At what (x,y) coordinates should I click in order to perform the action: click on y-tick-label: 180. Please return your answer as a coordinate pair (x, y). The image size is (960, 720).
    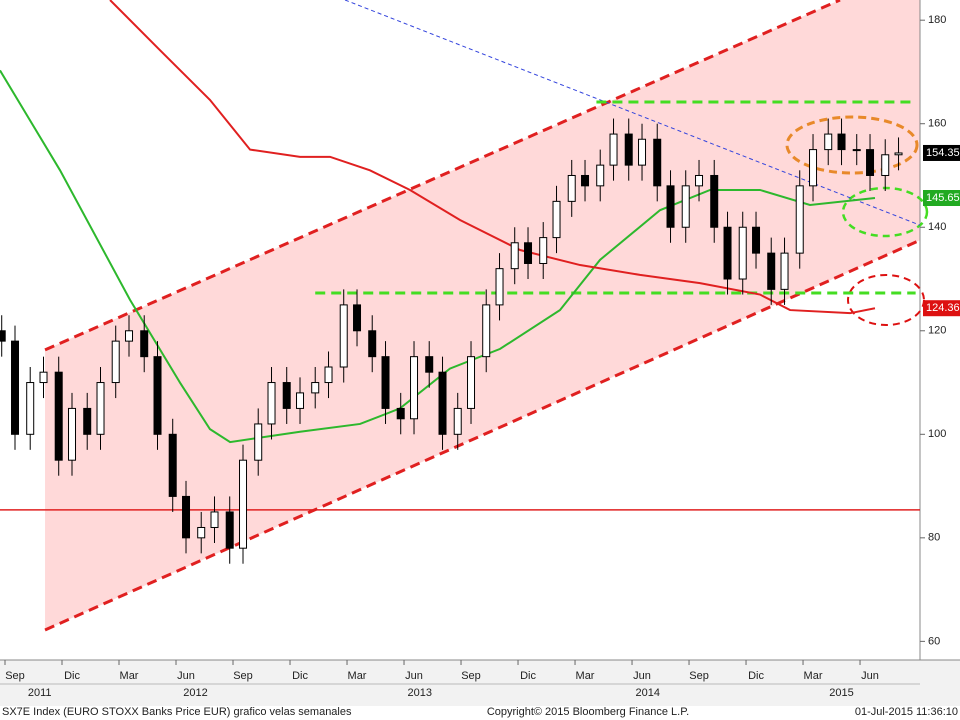
    Looking at the image, I should click on (937, 20).